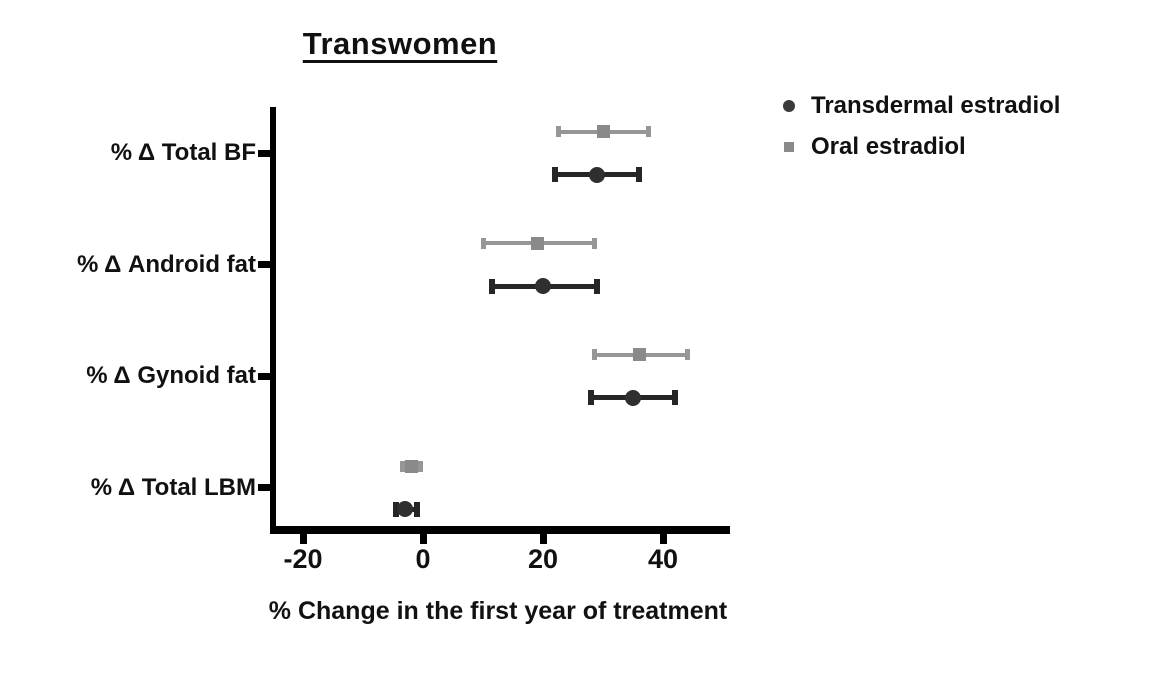 The width and height of the screenshot is (1153, 680). I want to click on legend-label: Oral estradiol, so click(888, 146).